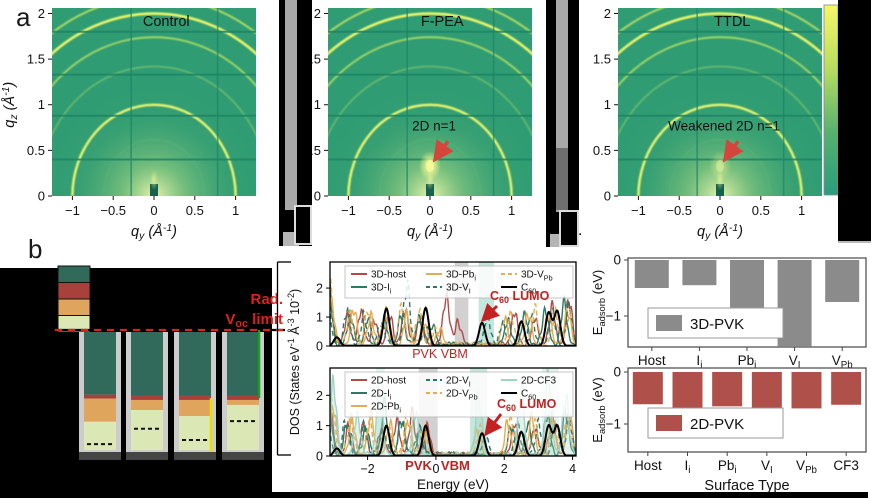  What do you see at coordinates (462, 395) in the screenshot?
I see `legend-label: 2D-VPb` at bounding box center [462, 395].